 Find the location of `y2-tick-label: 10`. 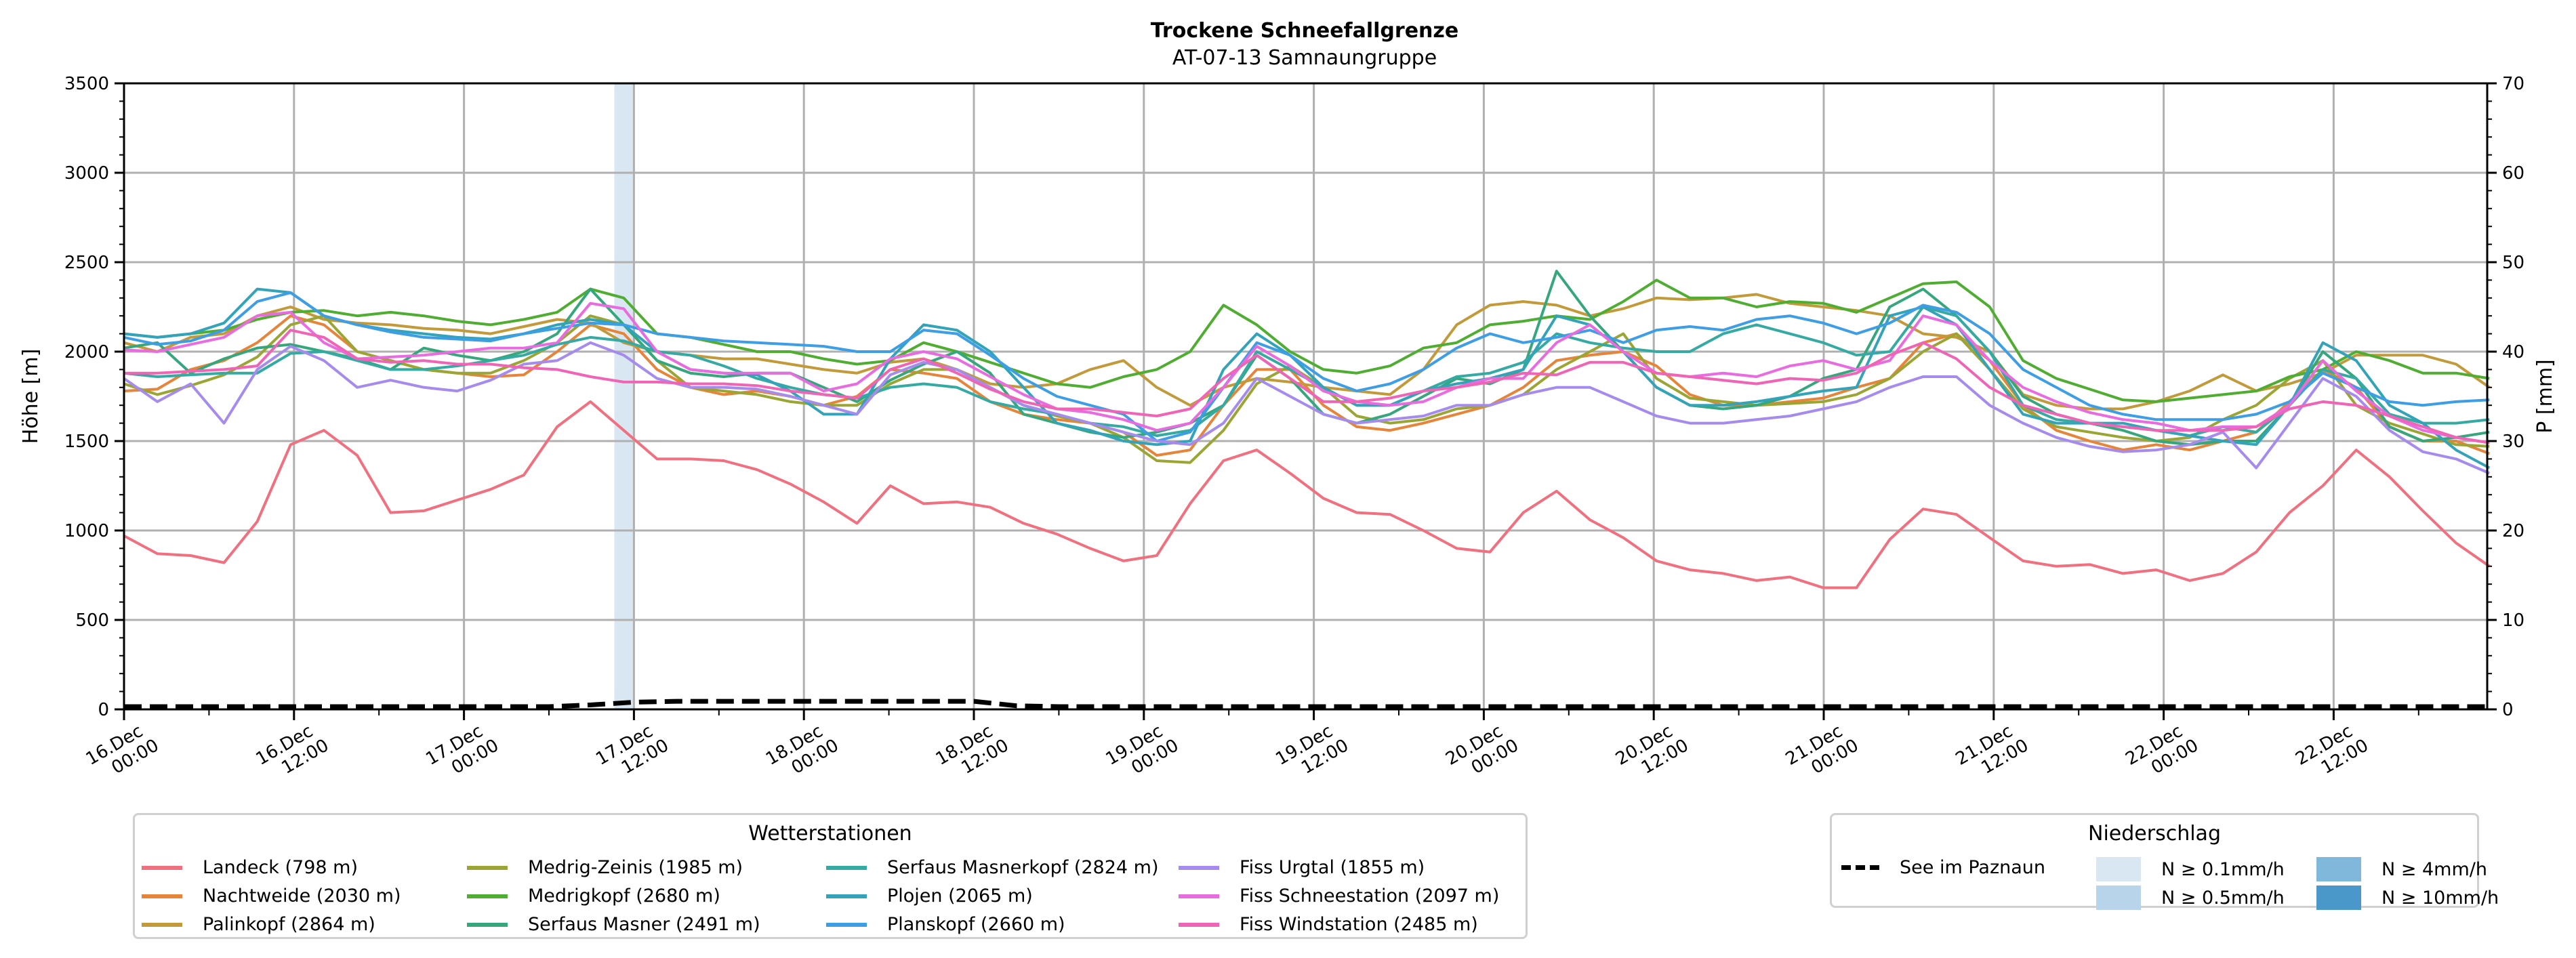

y2-tick-label: 10 is located at coordinates (2513, 620).